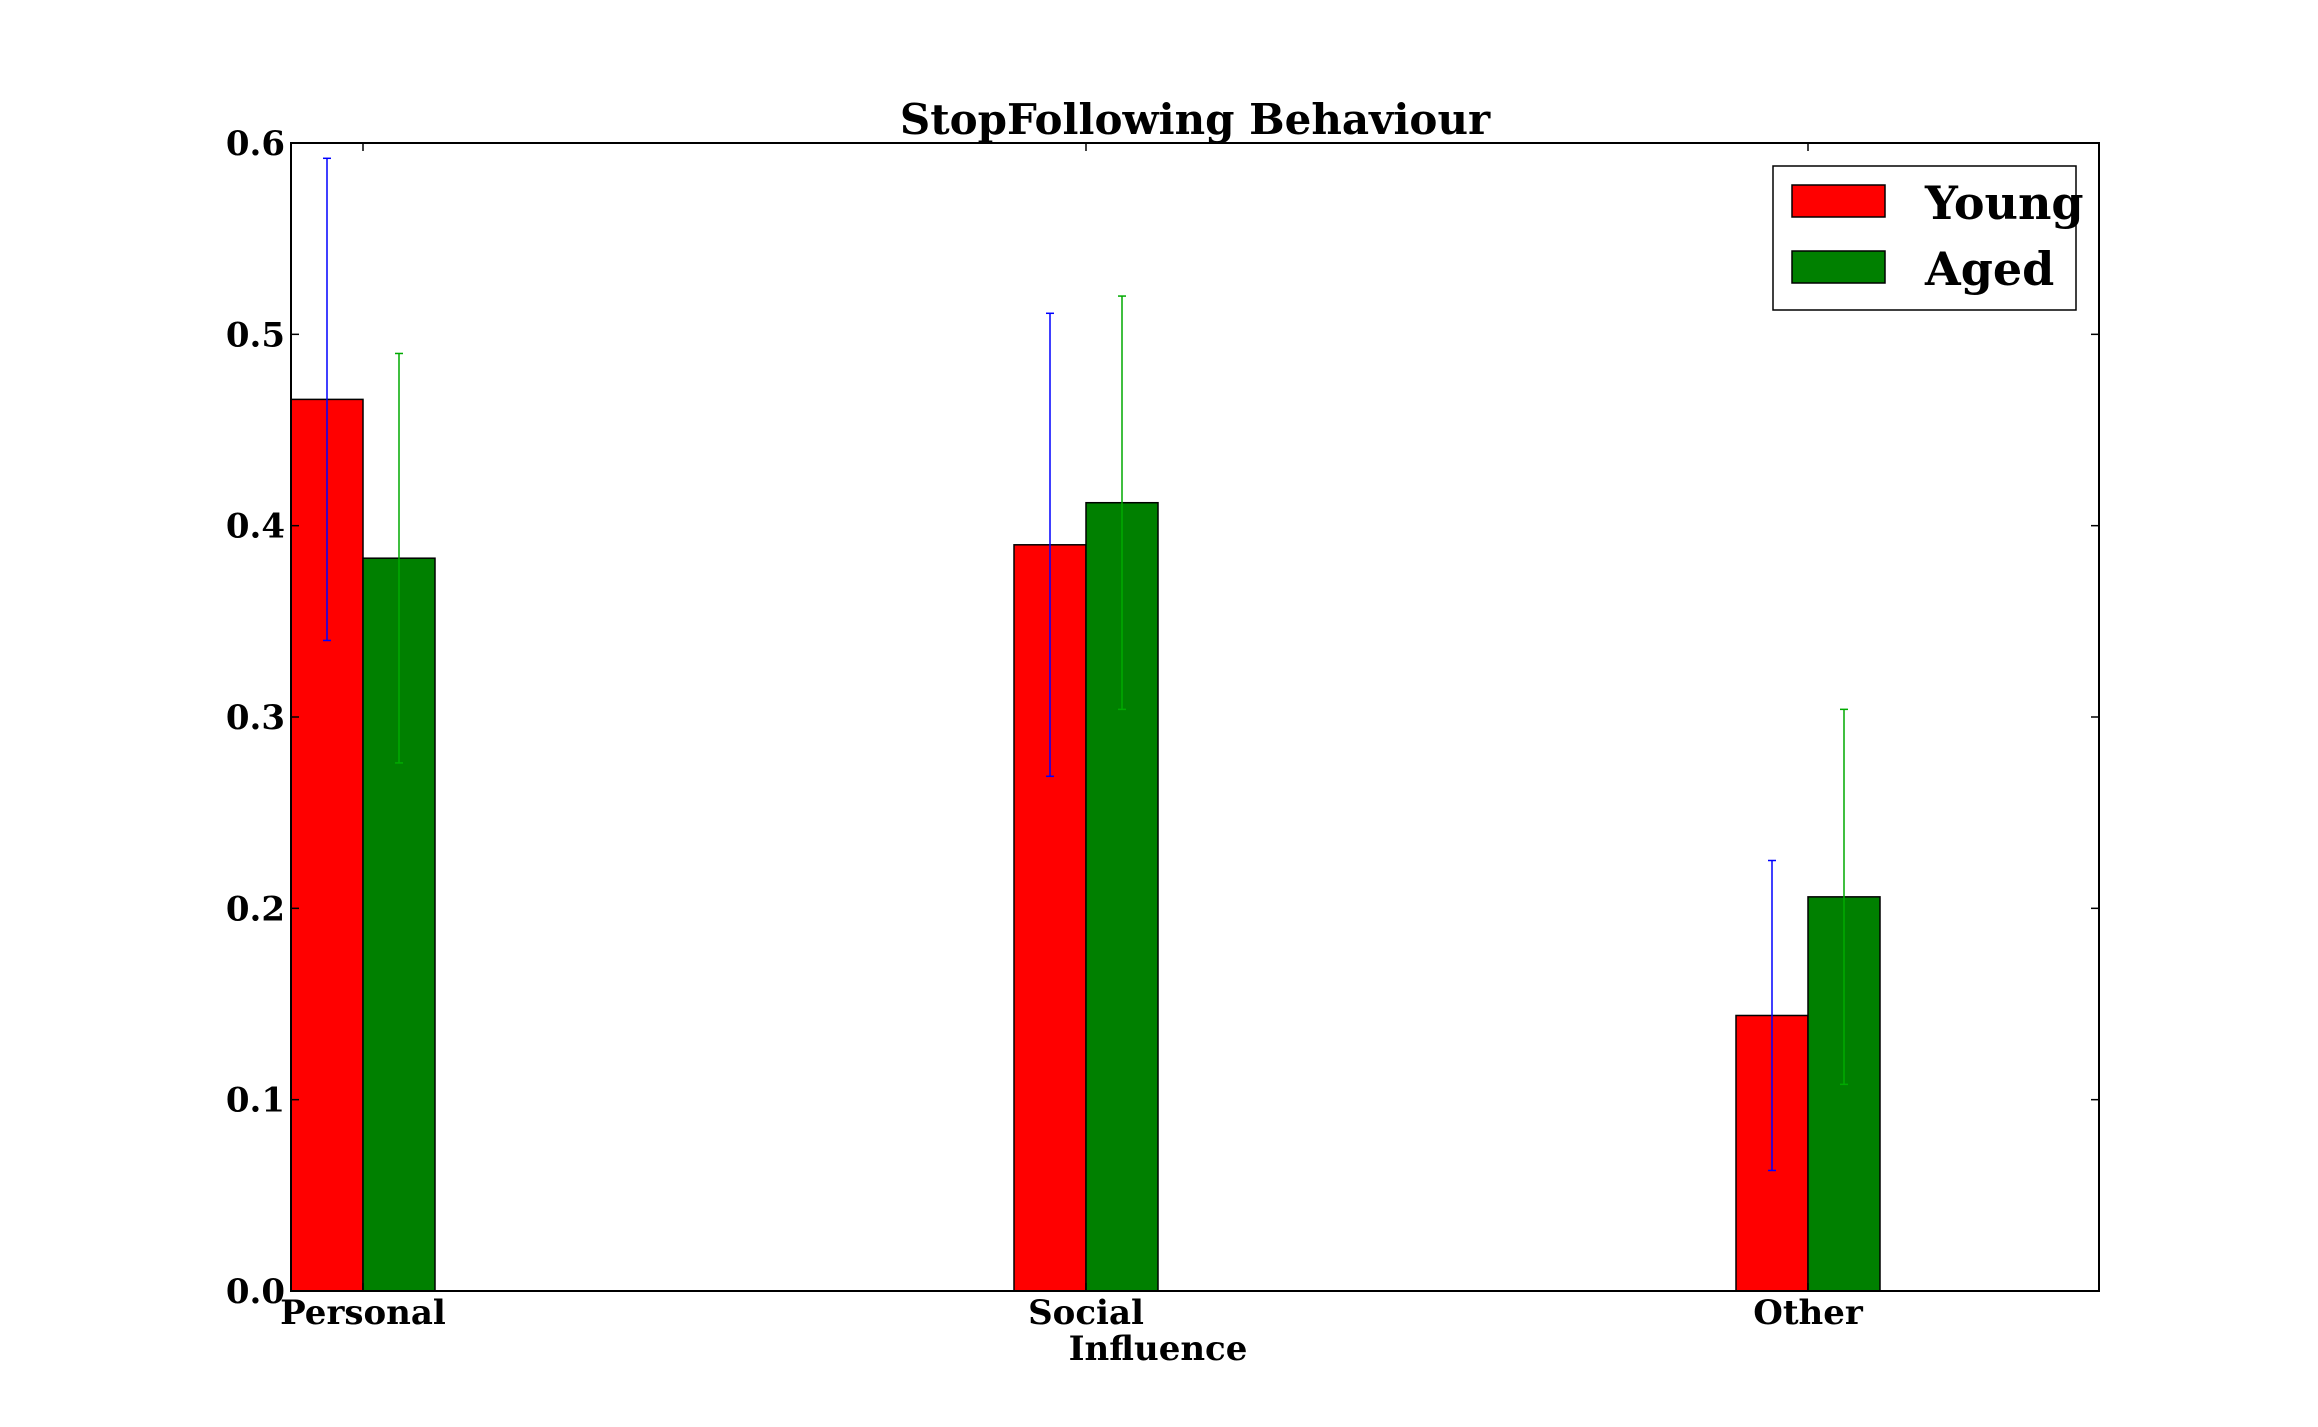 This screenshot has height=1427, width=2318. Describe the element at coordinates (255, 144) in the screenshot. I see `y-tick-label-6: 0.6` at that location.